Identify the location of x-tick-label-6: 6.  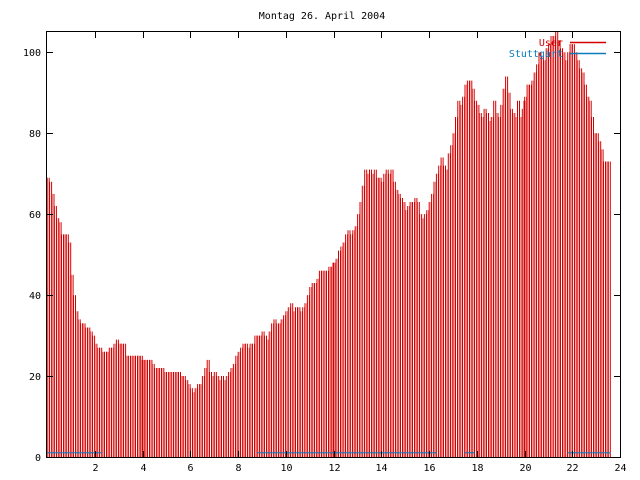
(190, 468).